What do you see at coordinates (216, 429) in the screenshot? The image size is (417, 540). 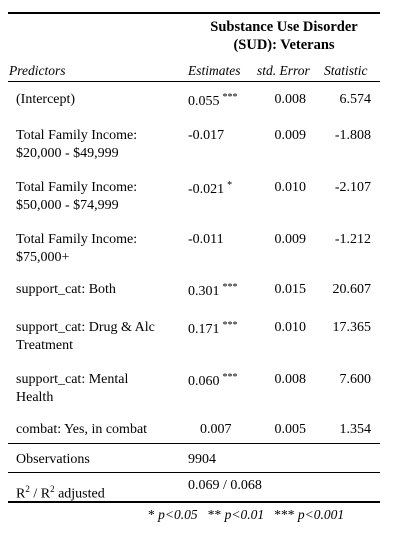 I see `row-estimate: 0.007` at bounding box center [216, 429].